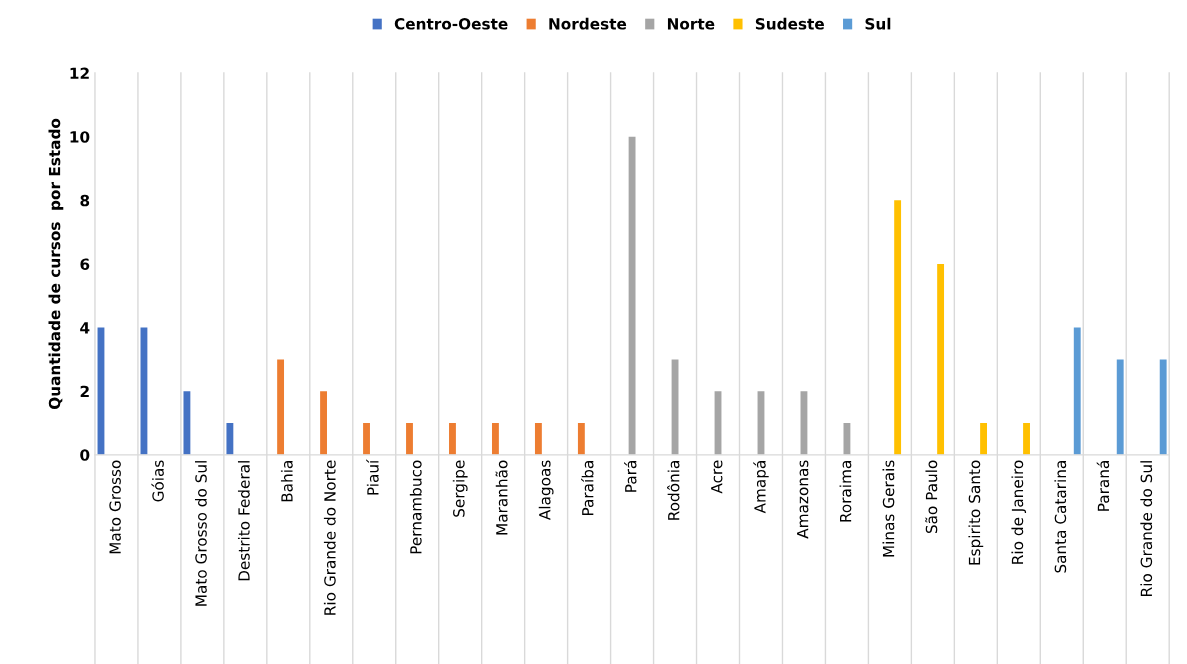 Image resolution: width=1187 pixels, height=664 pixels. I want to click on x-tick-label: Rio de Janeiro, so click(1019, 512).